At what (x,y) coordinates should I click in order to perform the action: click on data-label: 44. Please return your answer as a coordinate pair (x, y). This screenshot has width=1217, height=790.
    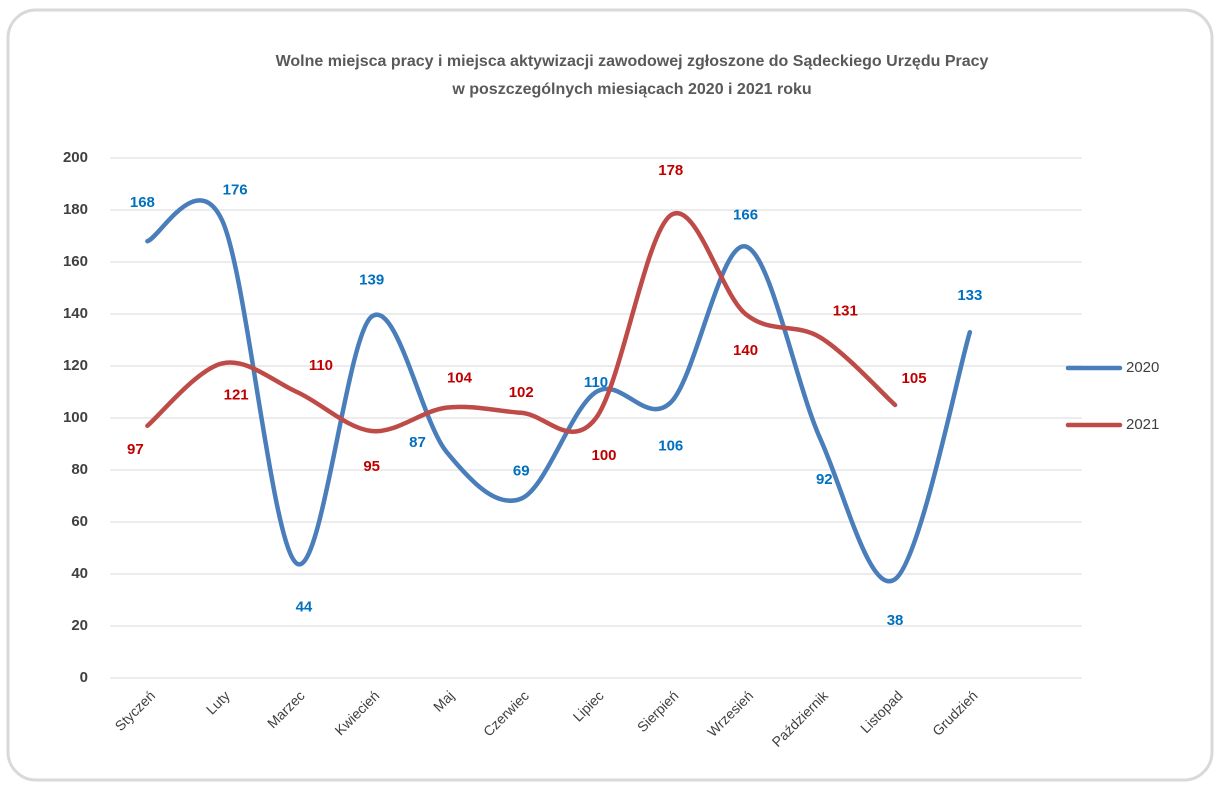
    Looking at the image, I should click on (304, 607).